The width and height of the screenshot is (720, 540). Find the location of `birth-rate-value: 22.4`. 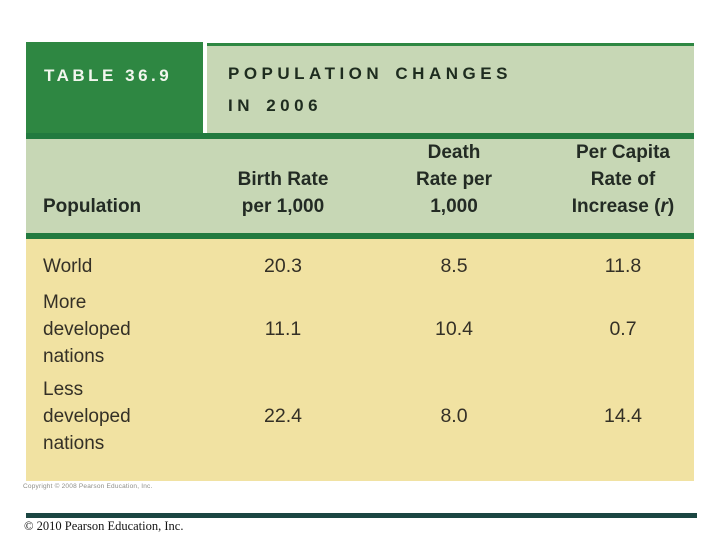

birth-rate-value: 22.4 is located at coordinates (283, 416).